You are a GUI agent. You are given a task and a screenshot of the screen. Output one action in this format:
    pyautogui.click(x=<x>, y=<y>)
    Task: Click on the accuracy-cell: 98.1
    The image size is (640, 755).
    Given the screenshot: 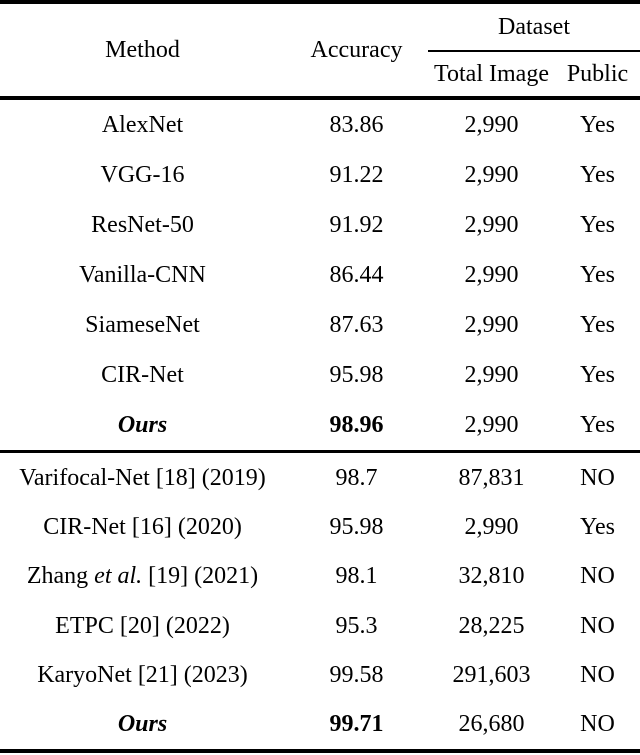 What is the action you would take?
    pyautogui.click(x=356, y=576)
    